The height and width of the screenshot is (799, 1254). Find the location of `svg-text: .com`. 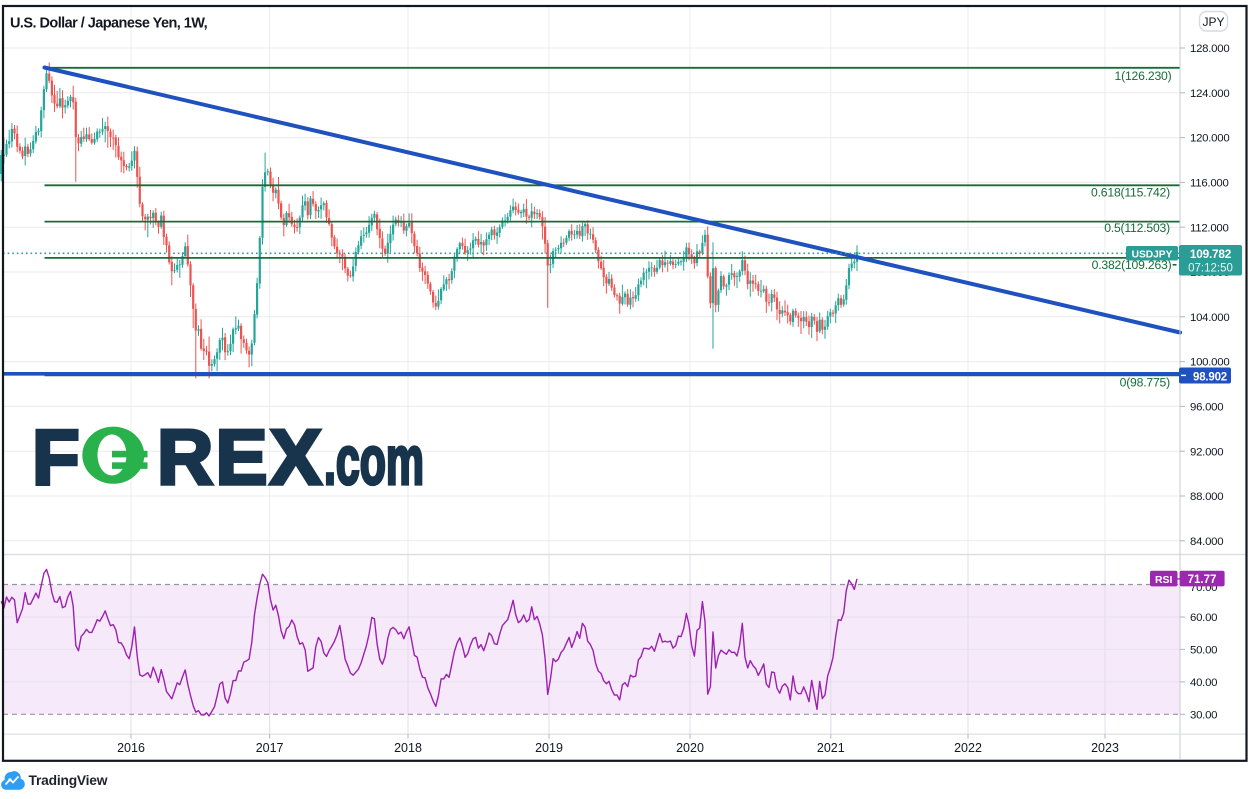

svg-text: .com is located at coordinates (374, 461).